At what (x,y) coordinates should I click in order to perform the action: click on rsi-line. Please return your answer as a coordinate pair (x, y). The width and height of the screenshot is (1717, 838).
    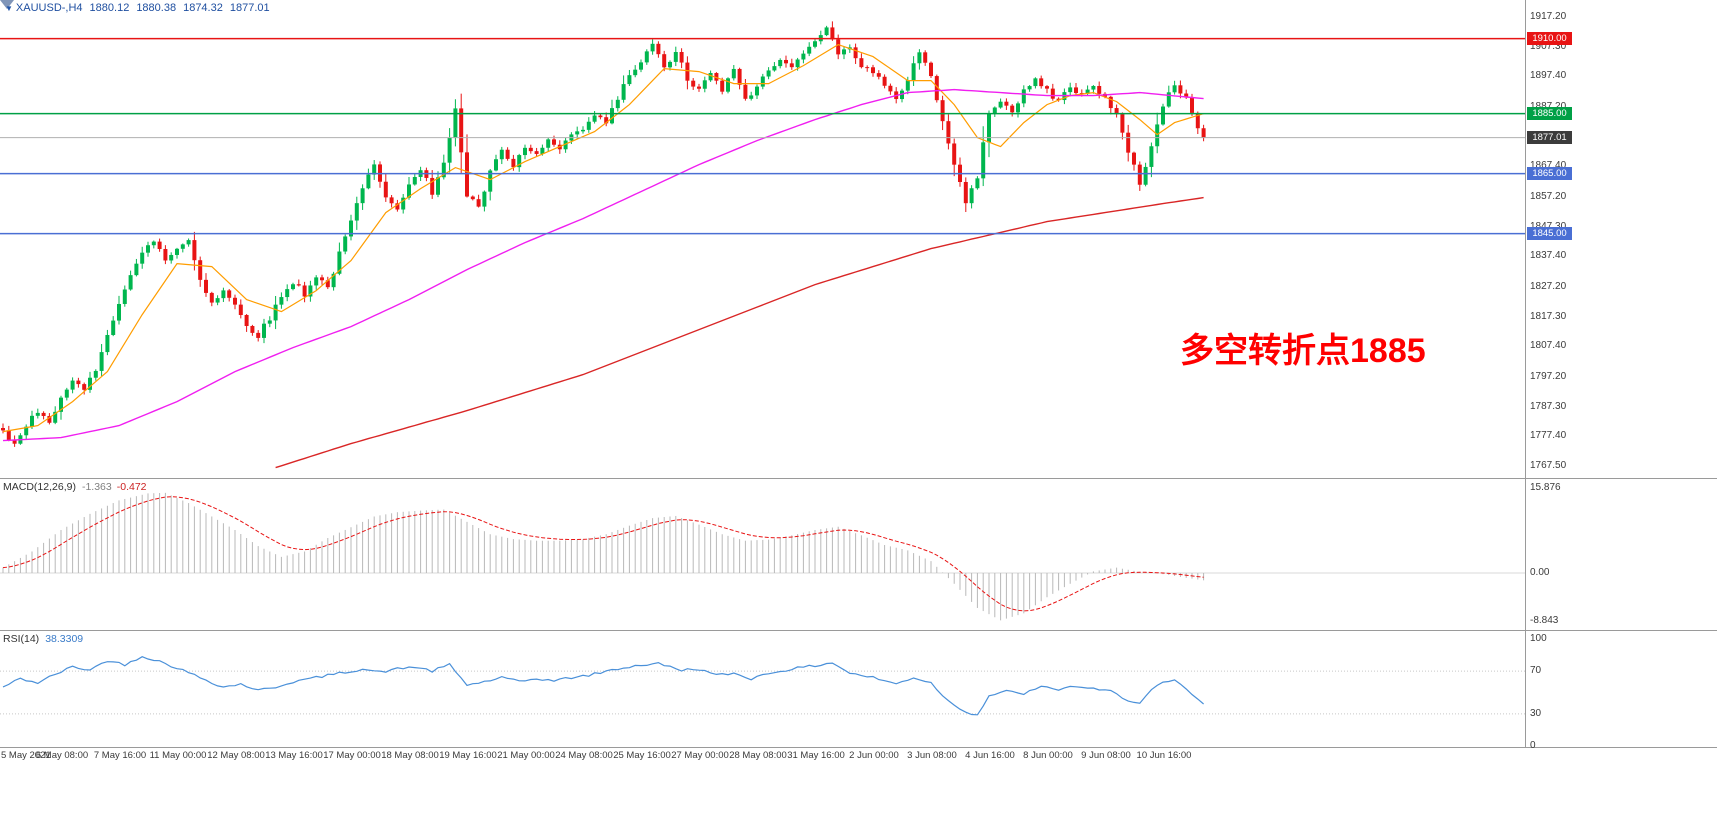
    Looking at the image, I should click on (603, 686).